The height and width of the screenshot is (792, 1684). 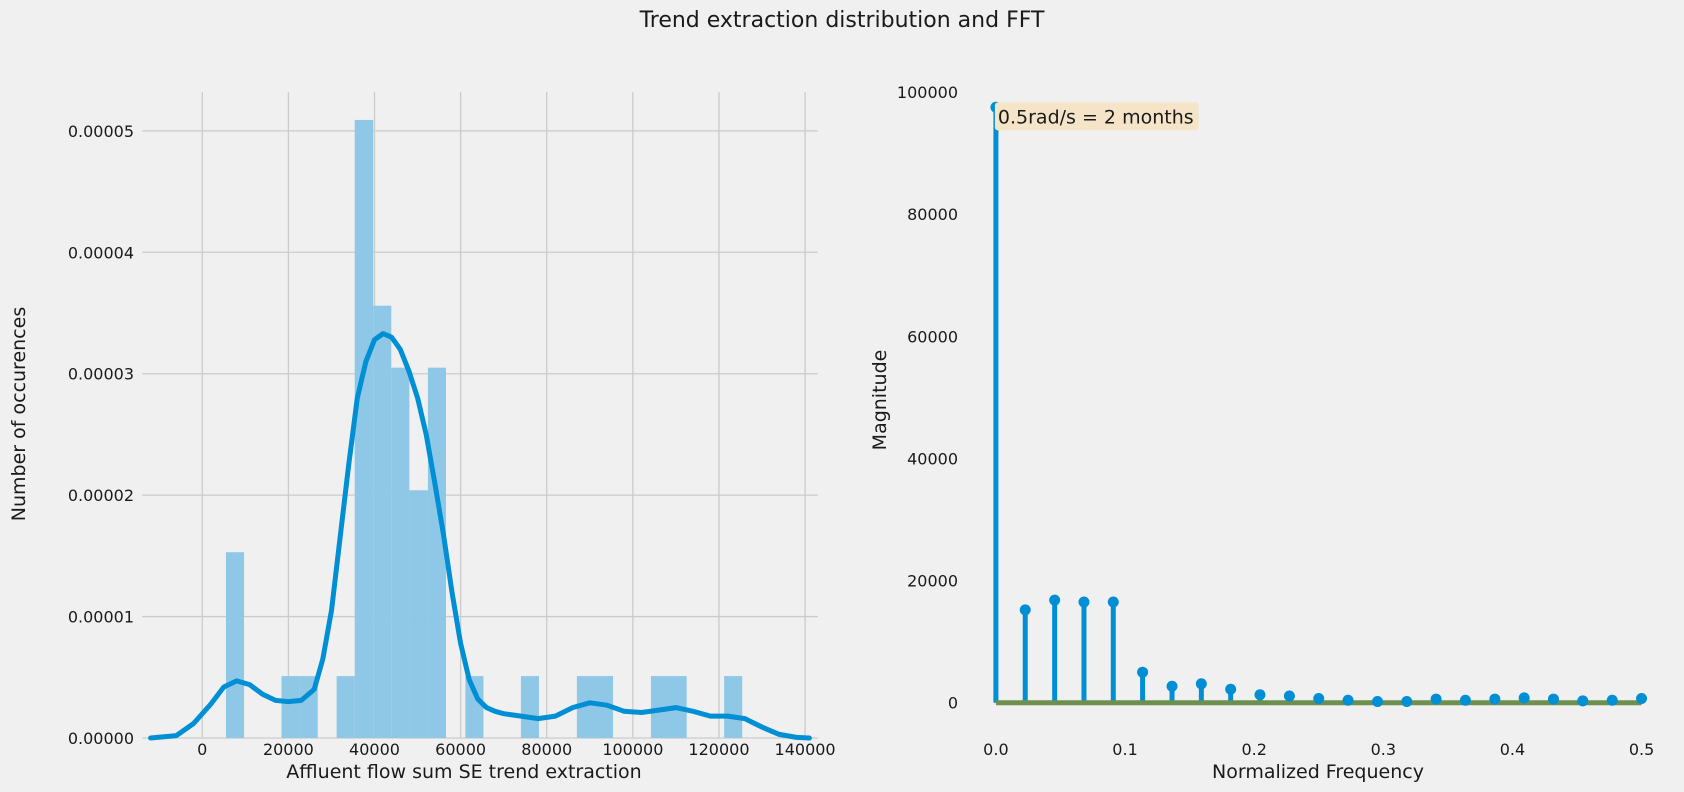 I want to click on fft-y-tick-label: 20000, so click(x=932, y=581).